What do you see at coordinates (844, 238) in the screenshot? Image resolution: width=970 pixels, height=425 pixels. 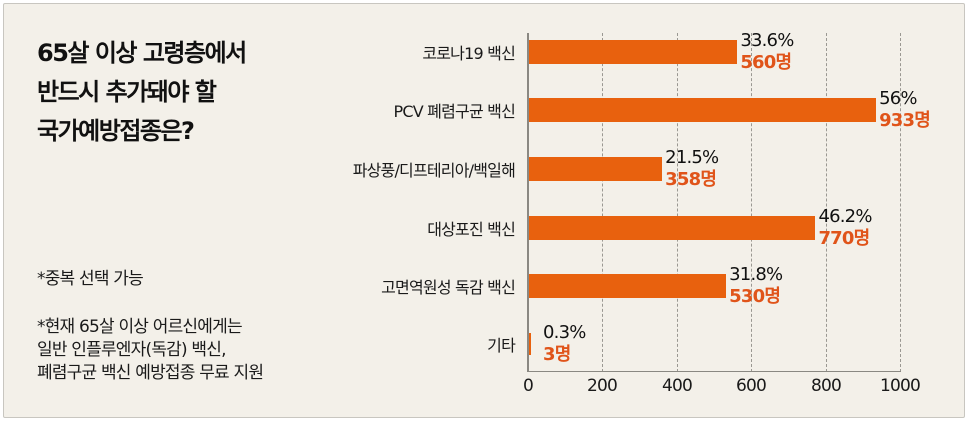 I see `count-label: 770명` at bounding box center [844, 238].